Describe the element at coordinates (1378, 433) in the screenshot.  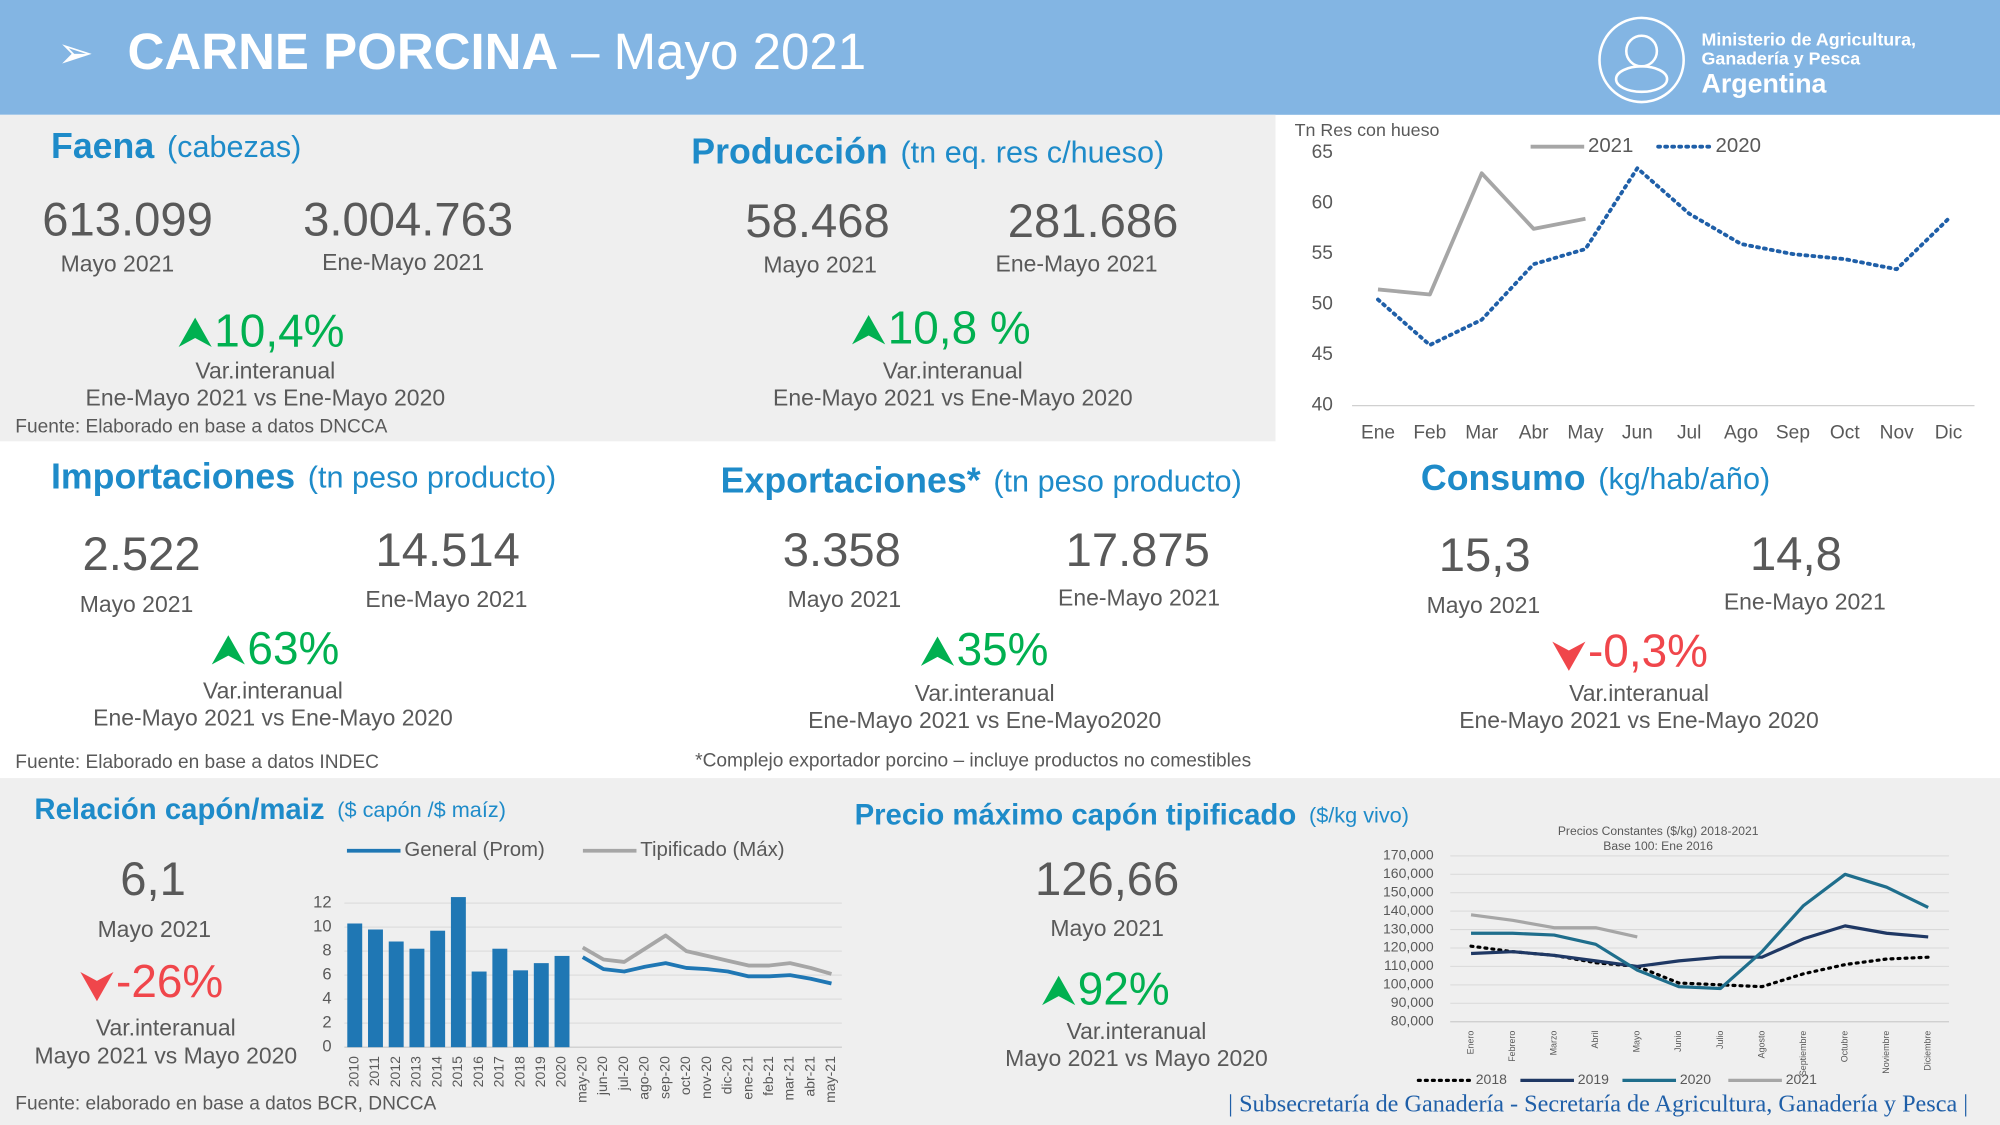
I see `x-tick-label: Ene` at that location.